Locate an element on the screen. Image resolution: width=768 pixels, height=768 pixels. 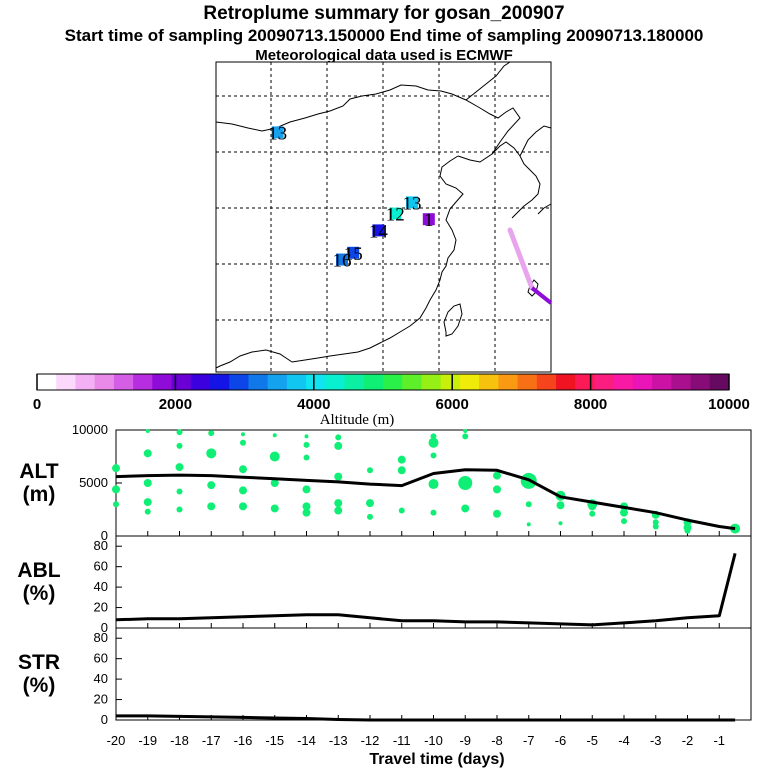
colorbar-tick-label: 6000 is located at coordinates (452, 404).